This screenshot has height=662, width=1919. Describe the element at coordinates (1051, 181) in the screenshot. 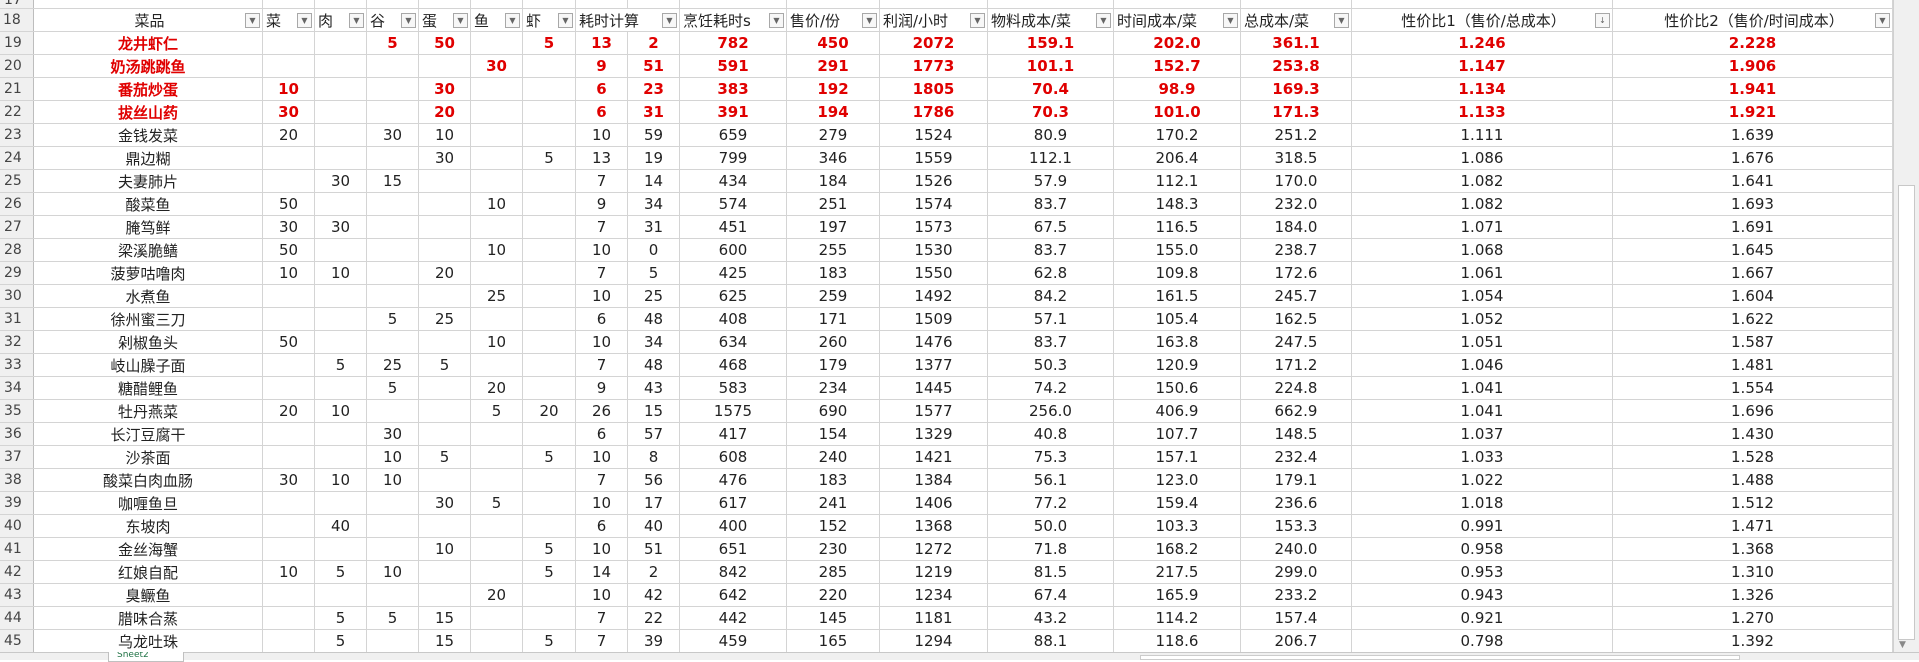

I see `material-cost-cell: 57.9` at that location.